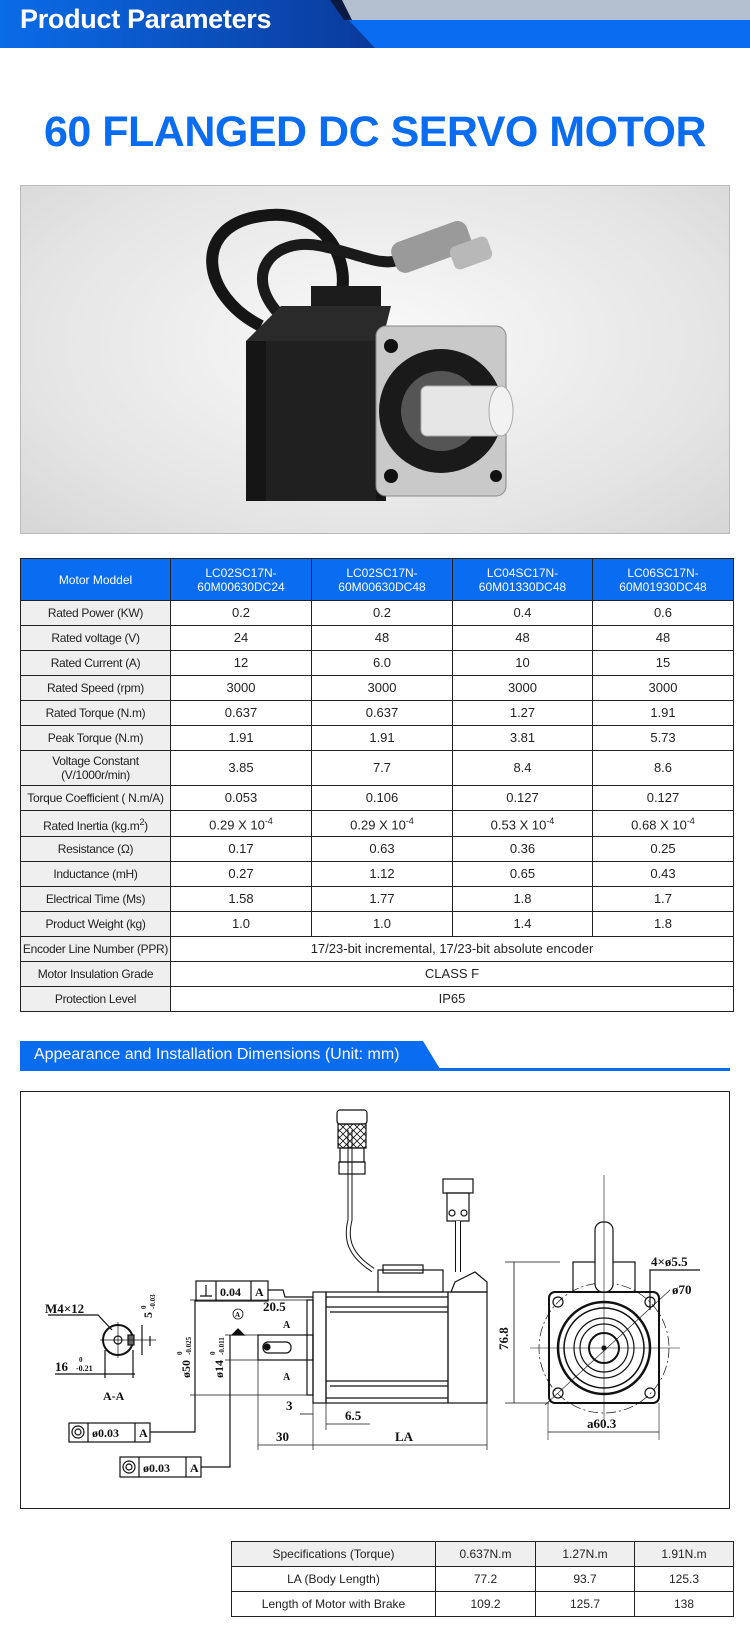  I want to click on pilot-upper-tol: 0, so click(180, 1353).